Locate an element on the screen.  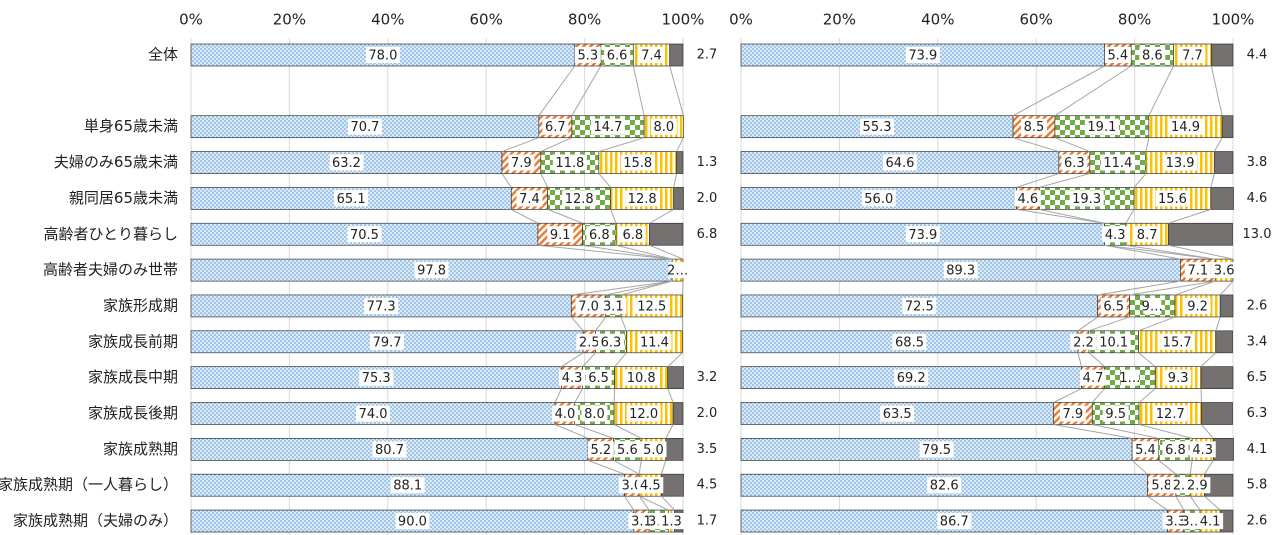
data-label: 70.7 is located at coordinates (364, 127).